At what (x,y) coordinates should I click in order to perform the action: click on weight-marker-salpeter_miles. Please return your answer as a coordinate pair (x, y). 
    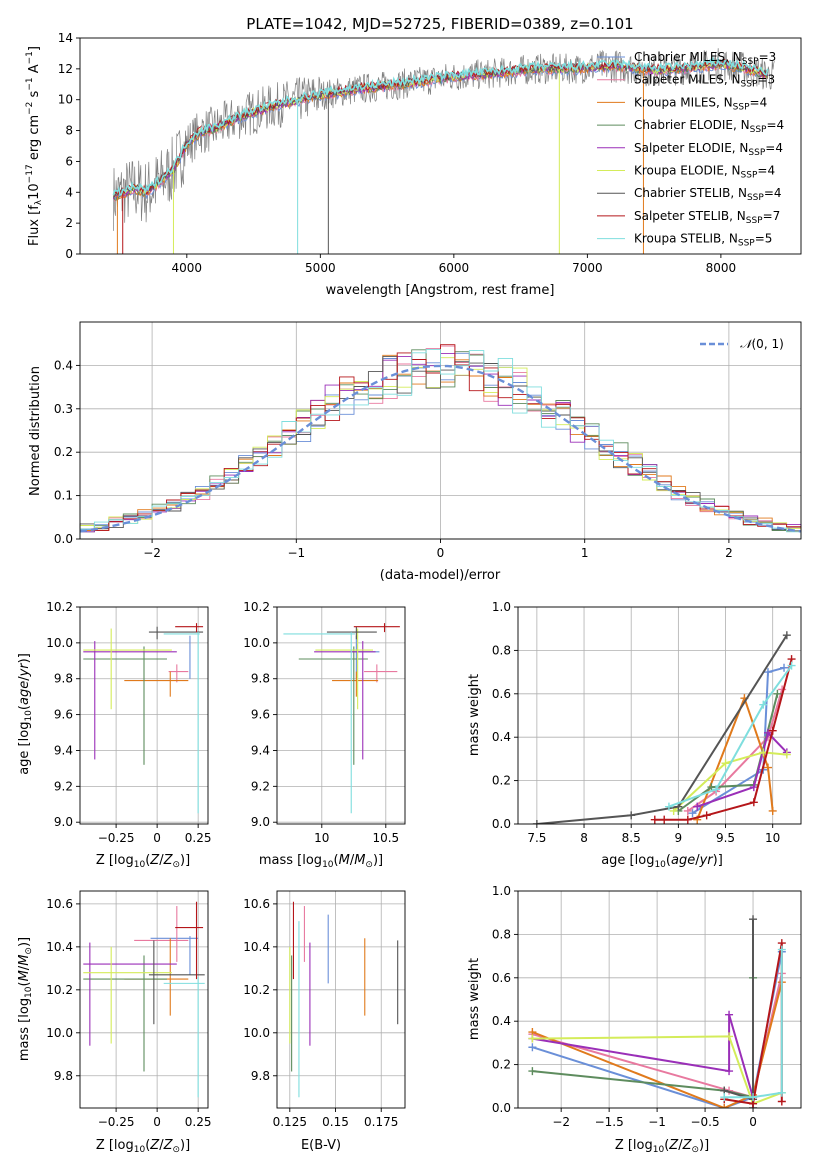
    Looking at the image, I should click on (687, 810).